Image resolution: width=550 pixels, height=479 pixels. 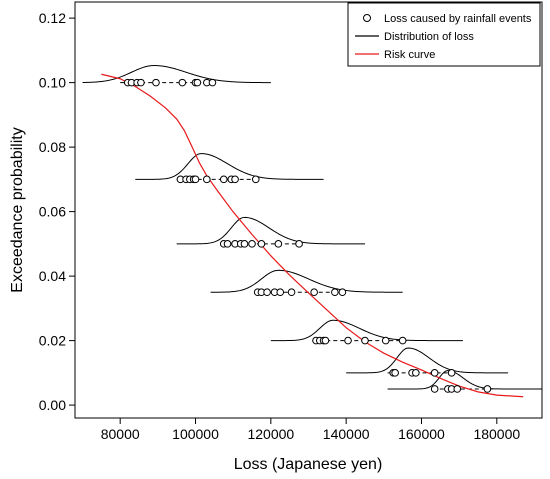 I want to click on y-tick-label: 0.08, so click(x=52, y=147).